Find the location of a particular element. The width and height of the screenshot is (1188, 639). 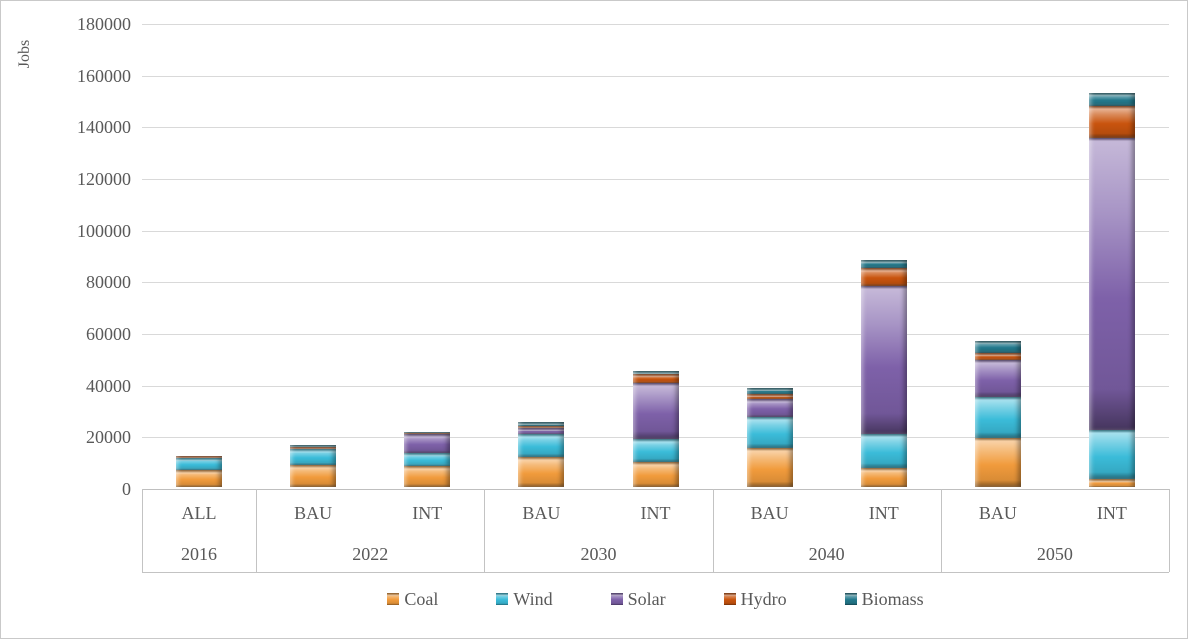

y-tick-label-0: 0 is located at coordinates (126, 489).